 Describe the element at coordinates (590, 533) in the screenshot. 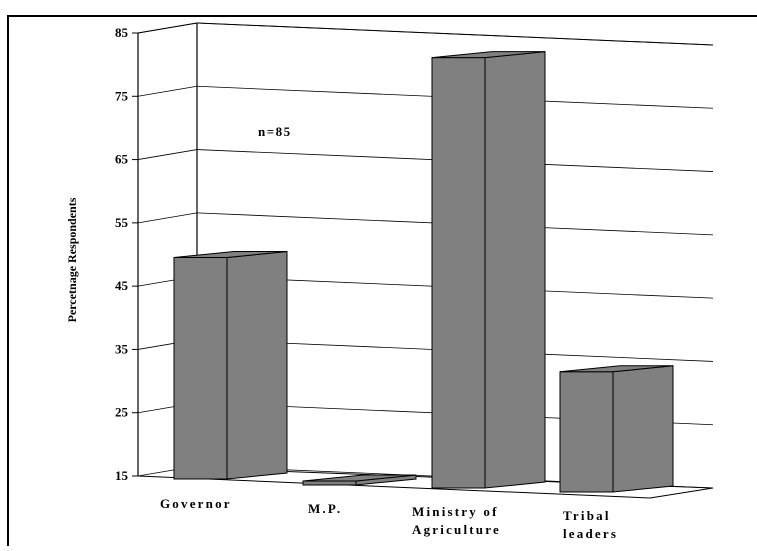

I see `category-label-line: leaders` at that location.